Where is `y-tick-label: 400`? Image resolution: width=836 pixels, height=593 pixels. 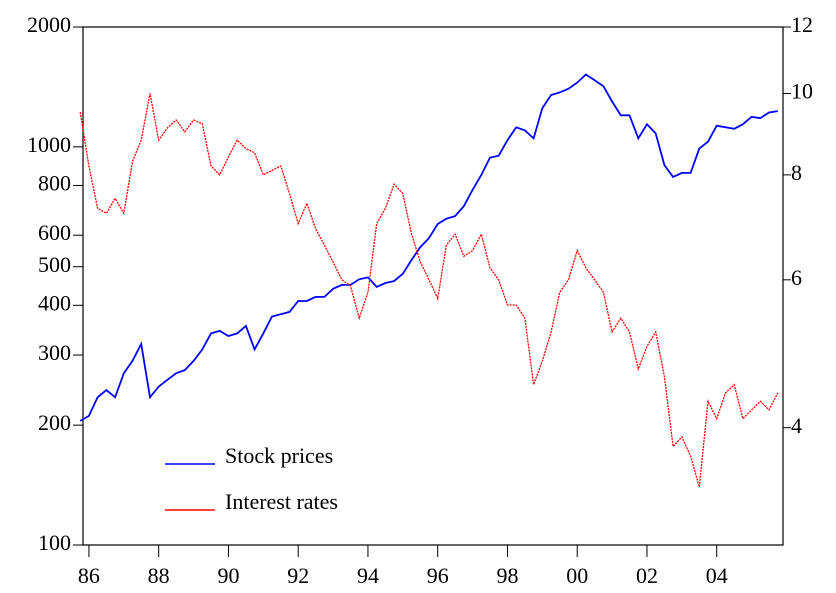 y-tick-label: 400 is located at coordinates (54, 302).